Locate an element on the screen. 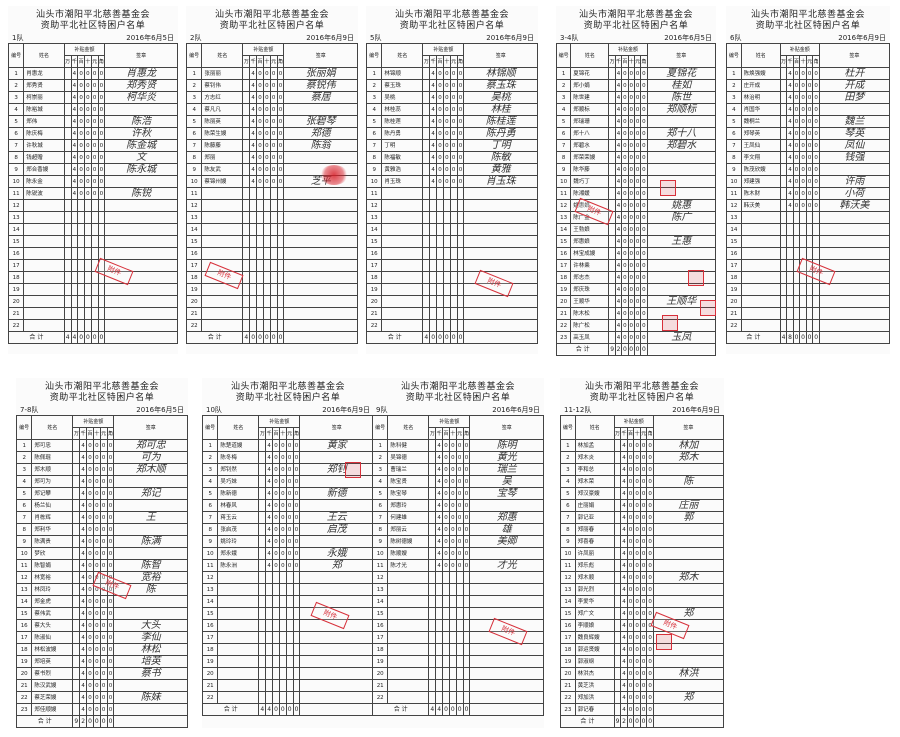 Image resolution: width=900 pixels, height=737 pixels. empty-row: 13 is located at coordinates (457, 589).